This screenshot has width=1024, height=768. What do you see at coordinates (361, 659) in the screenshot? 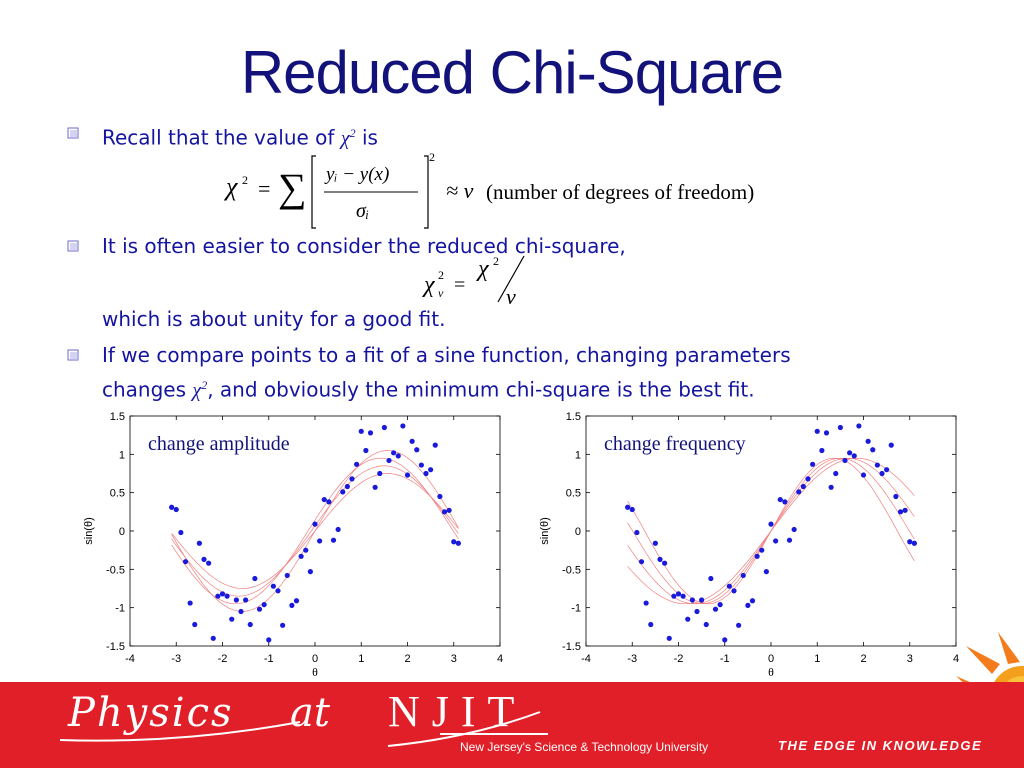
I see `x-tick-label: 1` at bounding box center [361, 659].